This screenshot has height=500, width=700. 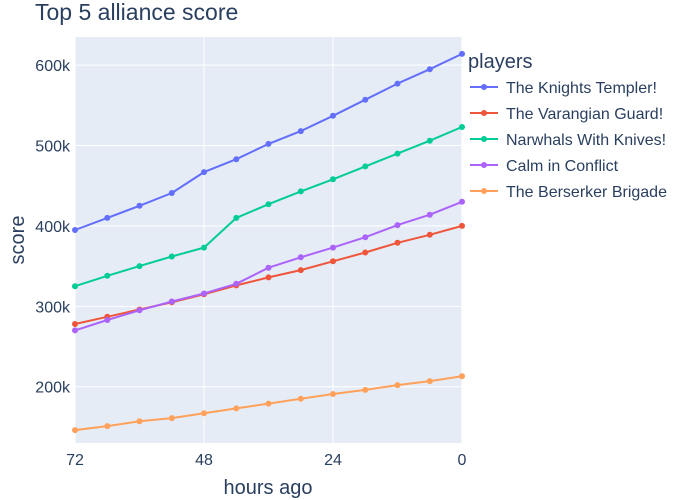 I want to click on legend-label: Calm in Conflict, so click(x=562, y=166).